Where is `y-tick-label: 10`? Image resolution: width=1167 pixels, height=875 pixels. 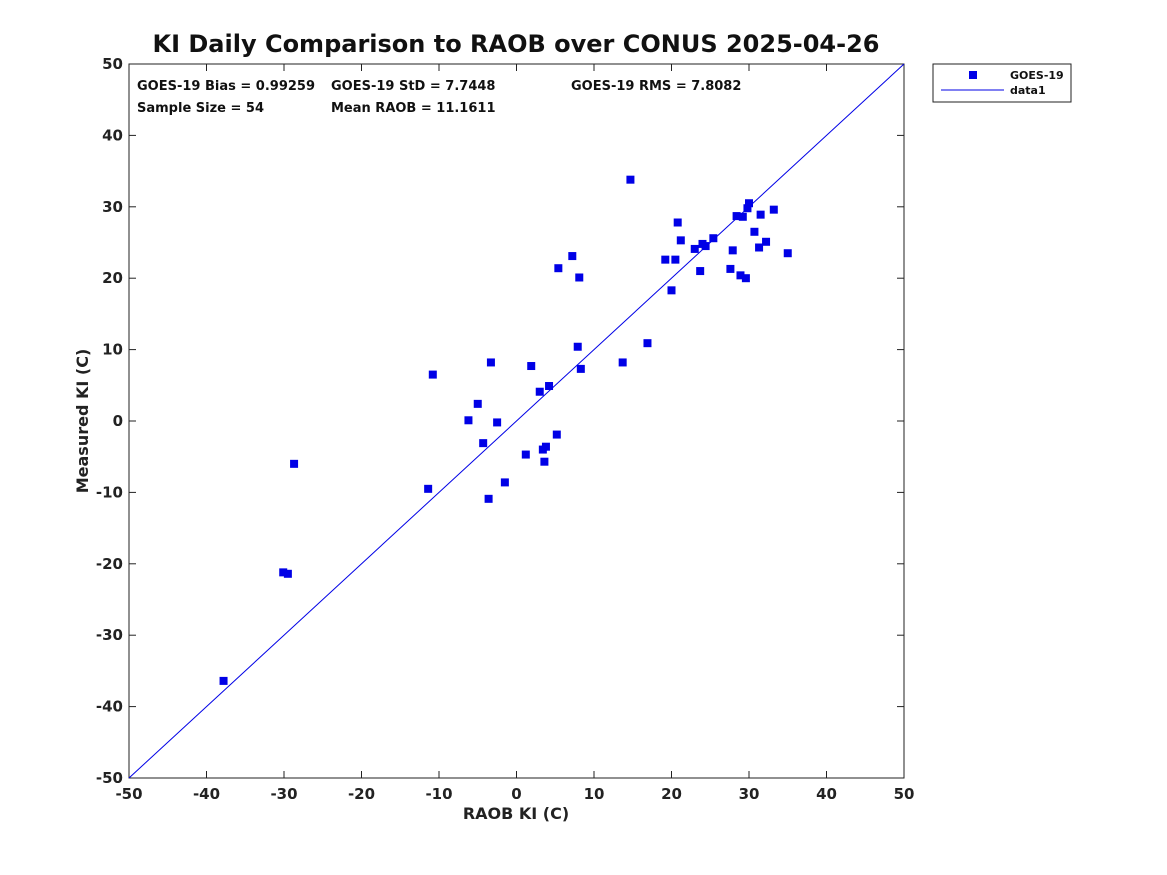 y-tick-label: 10 is located at coordinates (112, 350).